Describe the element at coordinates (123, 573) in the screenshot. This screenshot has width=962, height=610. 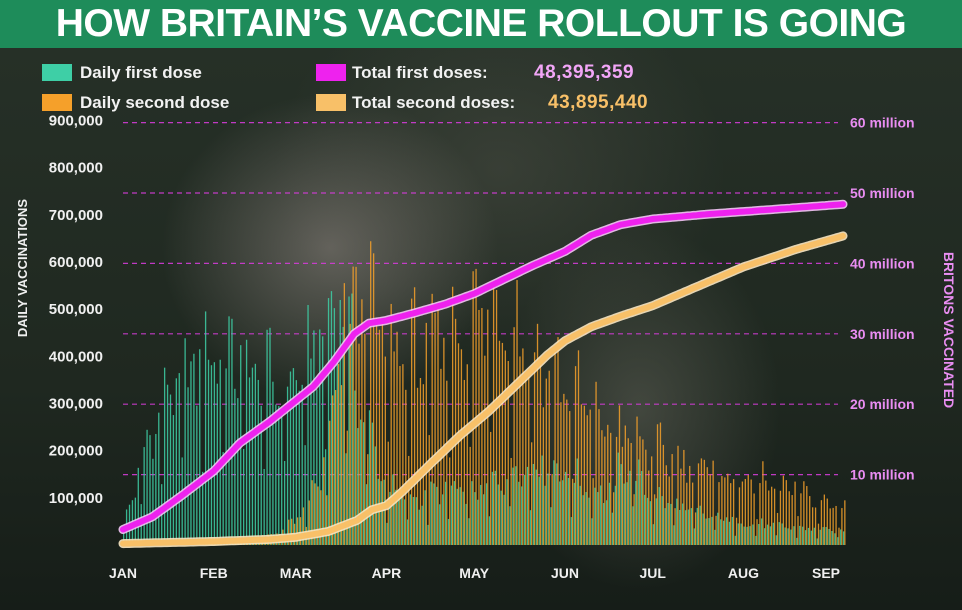
I see `x-tick-label: JAN` at that location.